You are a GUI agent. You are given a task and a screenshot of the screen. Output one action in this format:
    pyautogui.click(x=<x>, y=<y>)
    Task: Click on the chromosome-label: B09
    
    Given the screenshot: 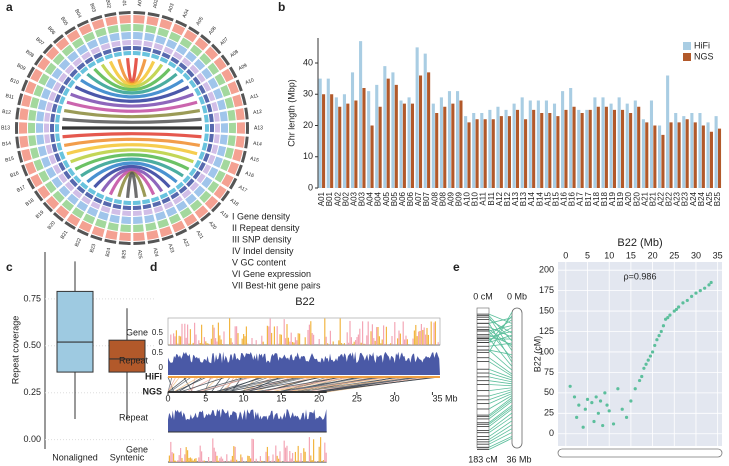 What is the action you would take?
    pyautogui.click(x=21, y=68)
    